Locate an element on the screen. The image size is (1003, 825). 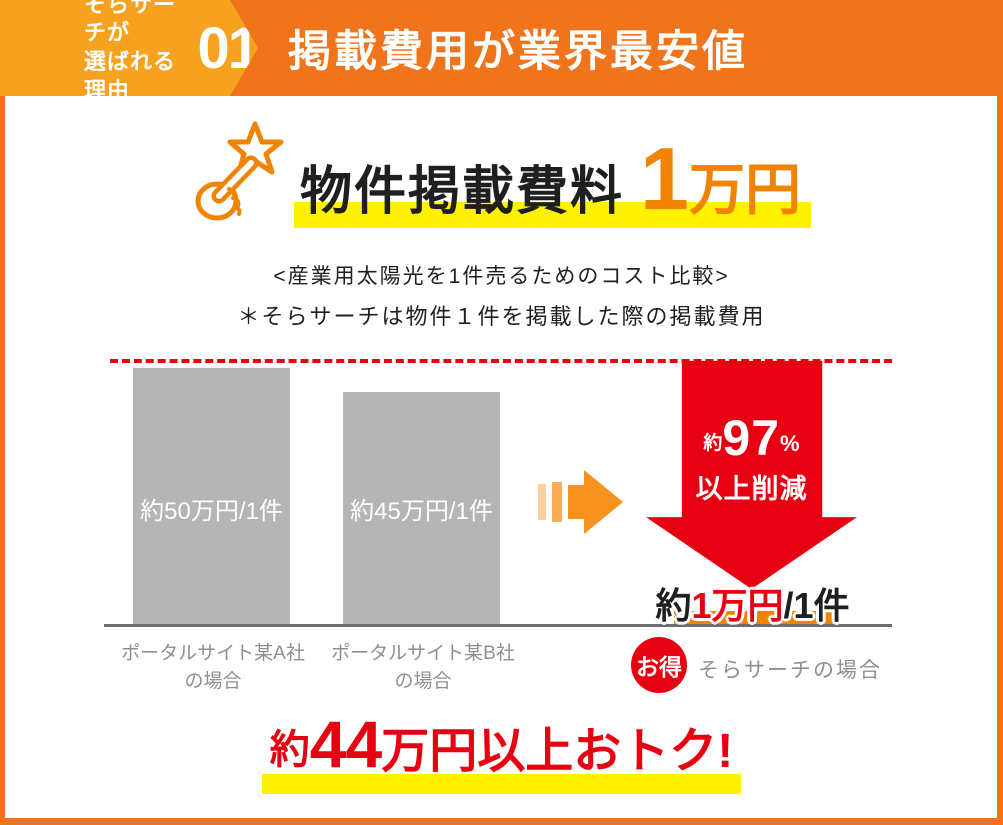
sora-price-prefix: 約 is located at coordinates (673, 605).